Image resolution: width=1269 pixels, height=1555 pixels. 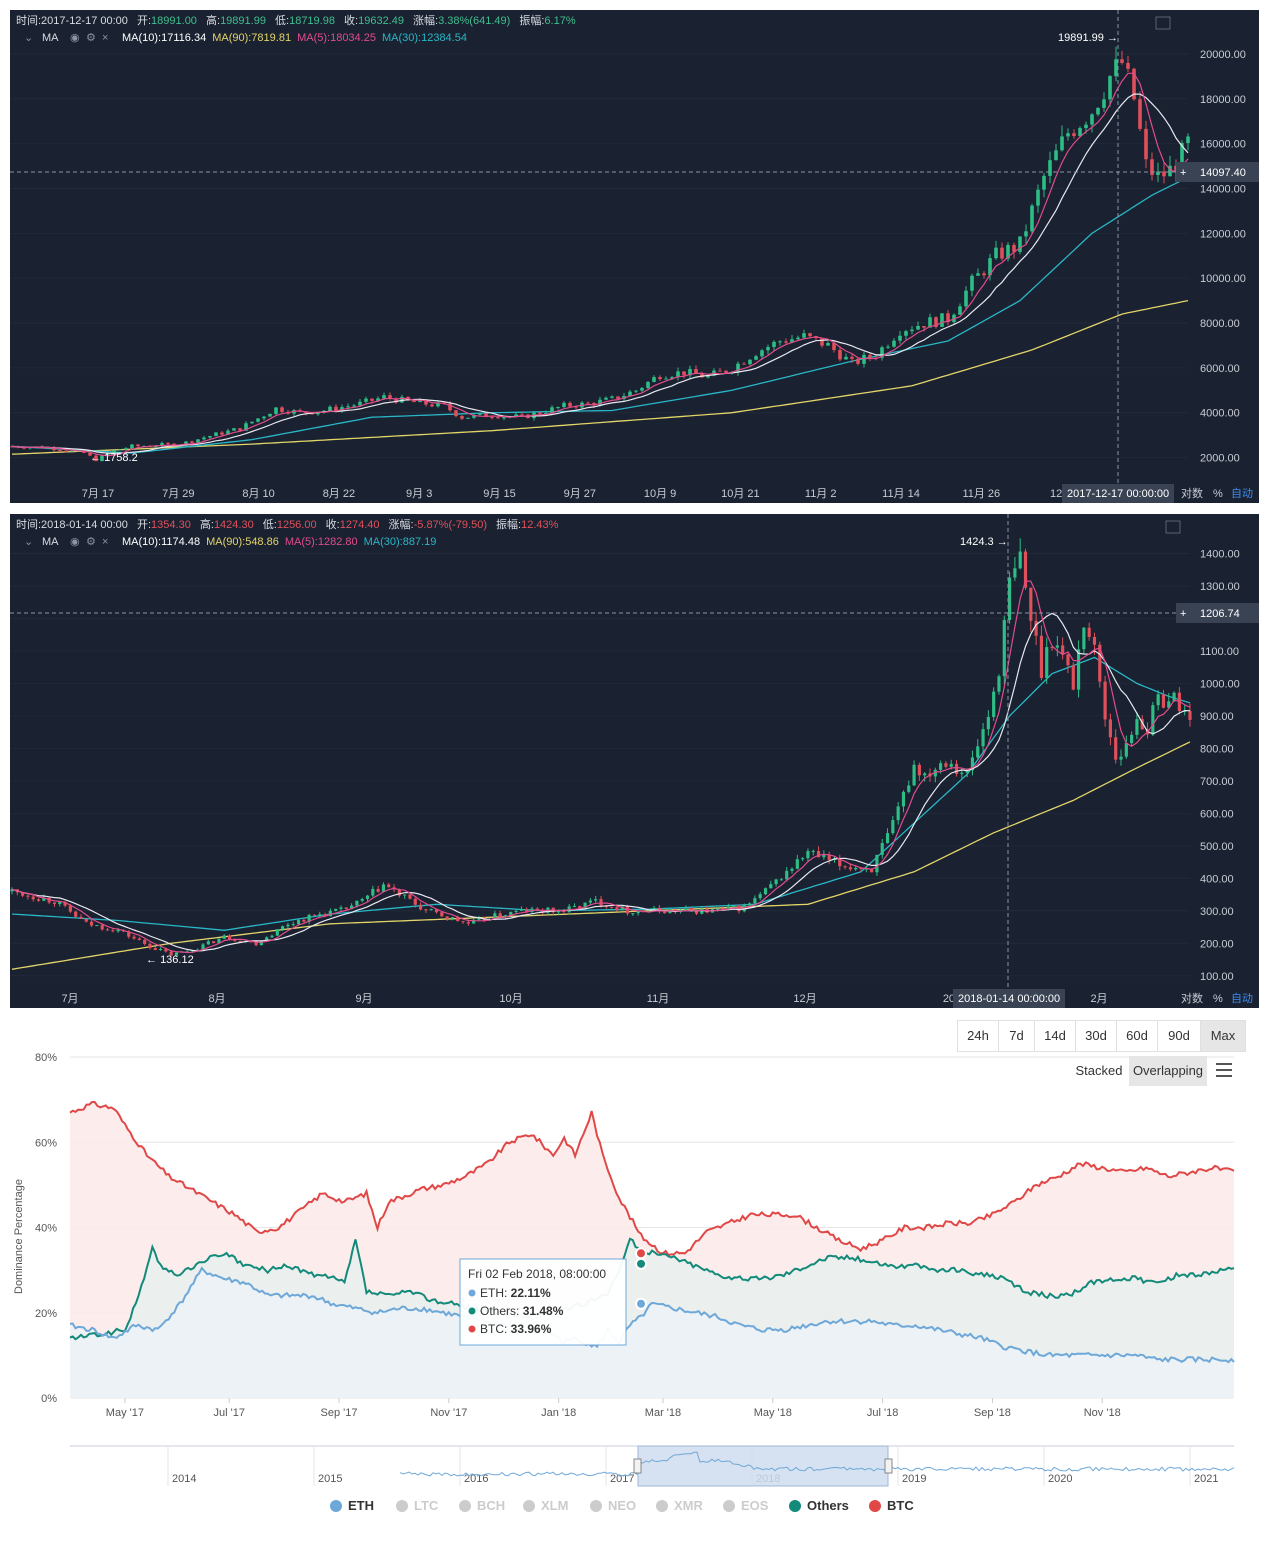 I want to click on navigator: 20142015201620172018201920202021, so click(x=652, y=1466).